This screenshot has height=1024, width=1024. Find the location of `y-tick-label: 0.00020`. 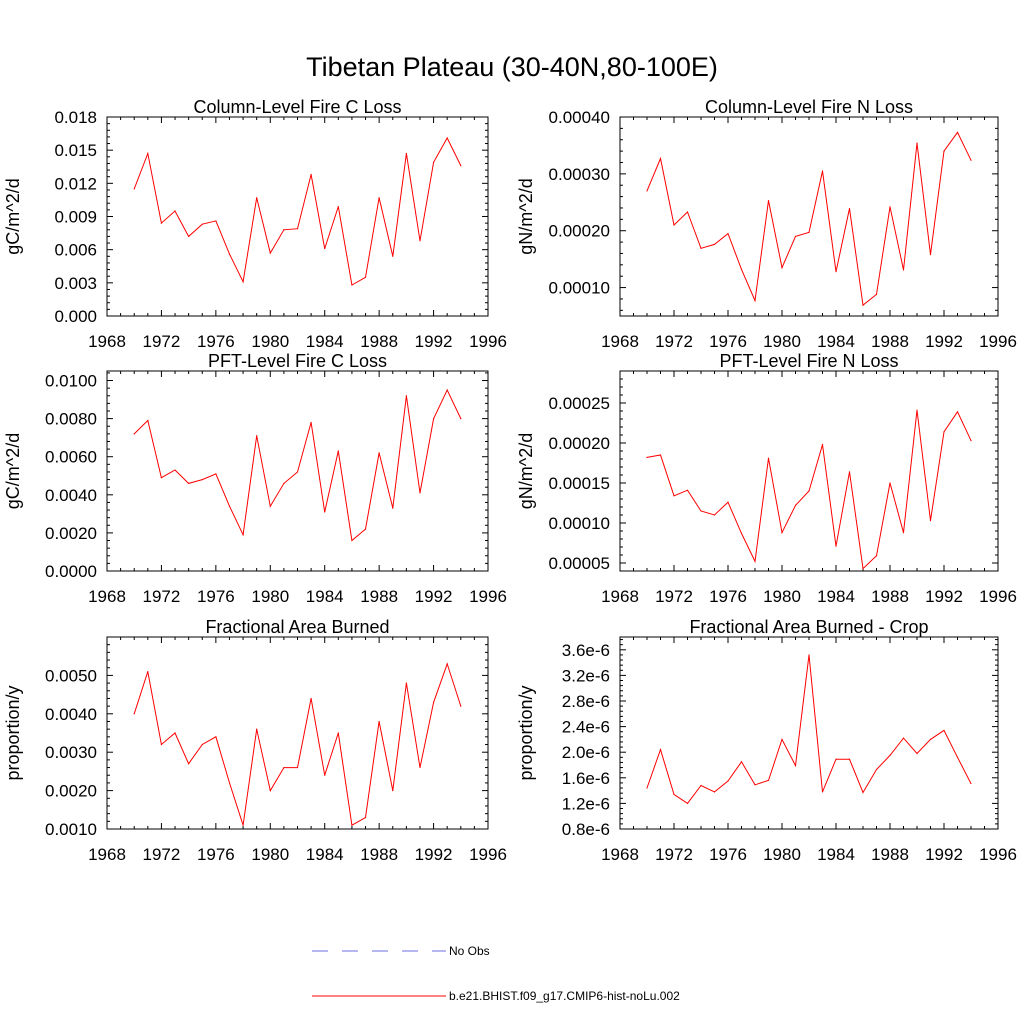

y-tick-label: 0.00020 is located at coordinates (579, 443).